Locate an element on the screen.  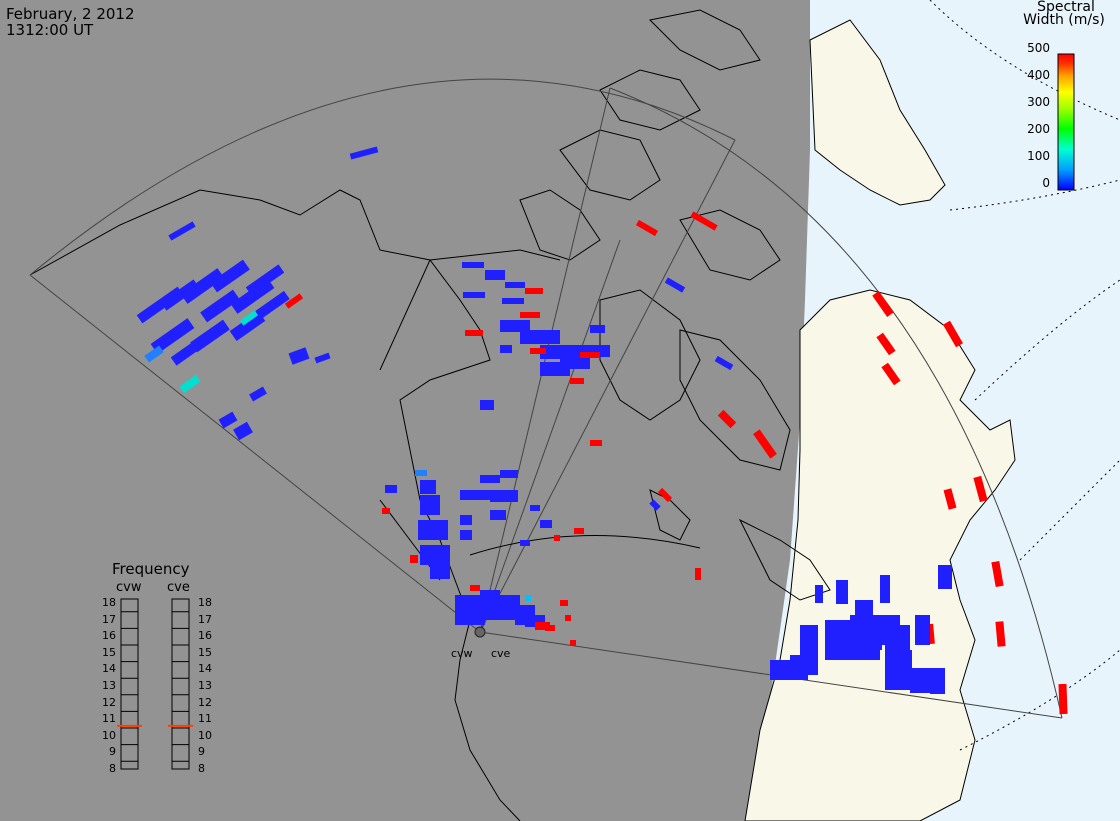
colorbar is located at coordinates (1066, 122).